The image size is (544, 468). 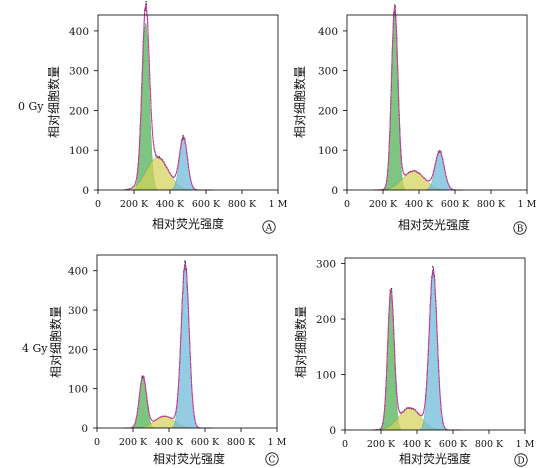 I want to click on panel-label-text: D, so click(x=520, y=461).